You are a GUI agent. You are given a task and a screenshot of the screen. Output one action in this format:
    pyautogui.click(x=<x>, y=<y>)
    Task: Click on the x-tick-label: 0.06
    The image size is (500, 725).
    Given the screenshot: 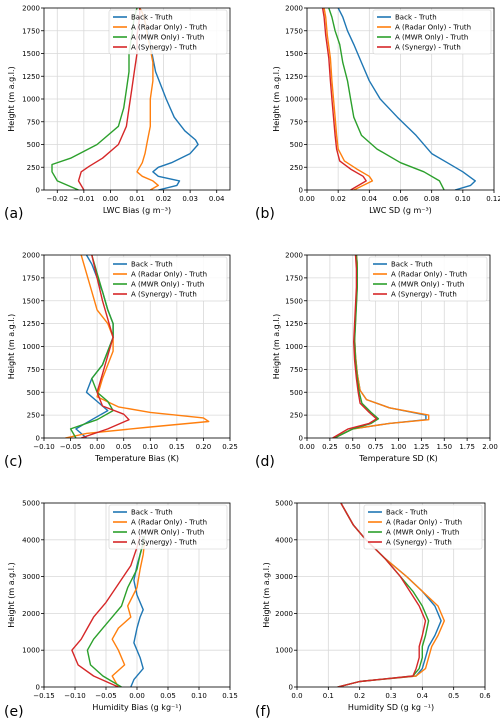 What is the action you would take?
    pyautogui.click(x=401, y=199)
    